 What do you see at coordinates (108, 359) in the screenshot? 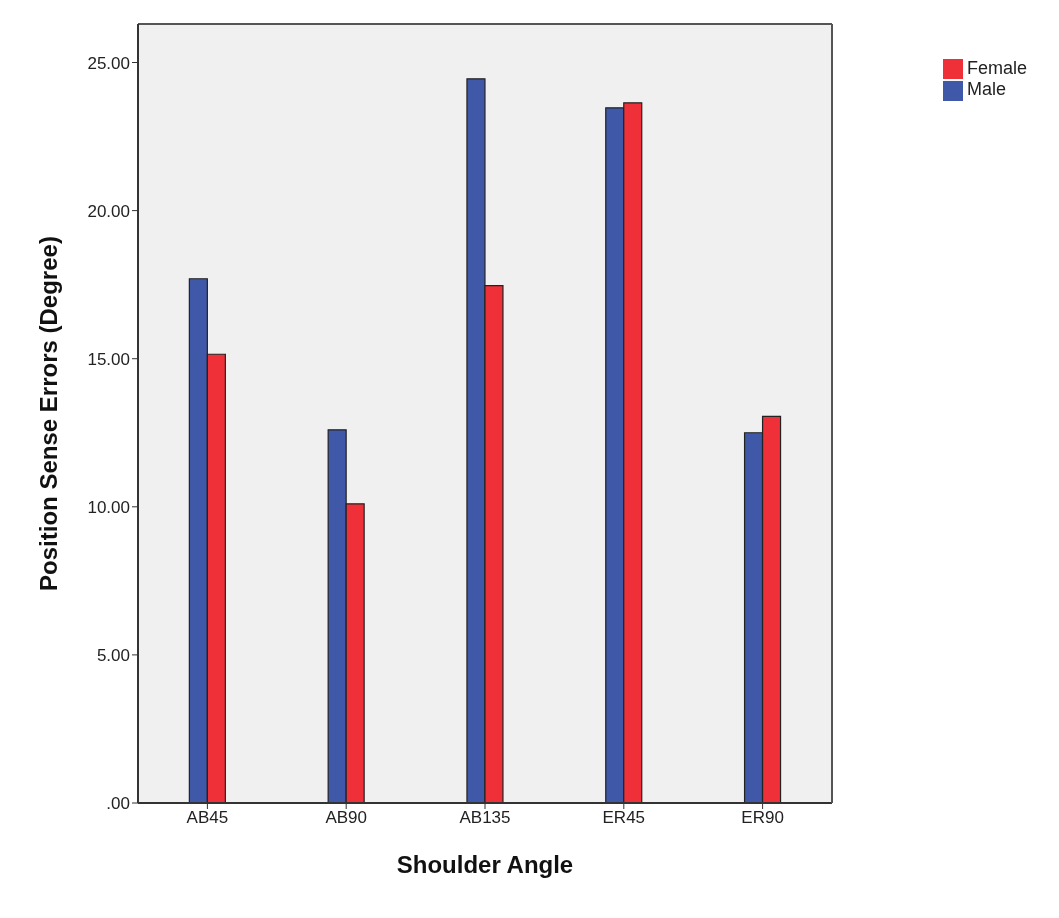
I see `y-tick-label: 15.00` at bounding box center [108, 359].